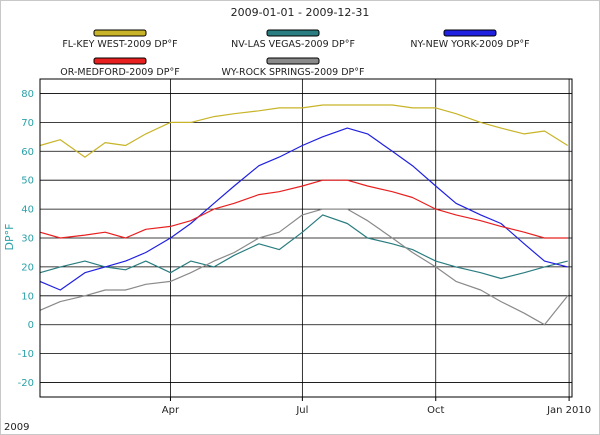 The height and width of the screenshot is (435, 600). I want to click on x-tick-label: Apr, so click(171, 410).